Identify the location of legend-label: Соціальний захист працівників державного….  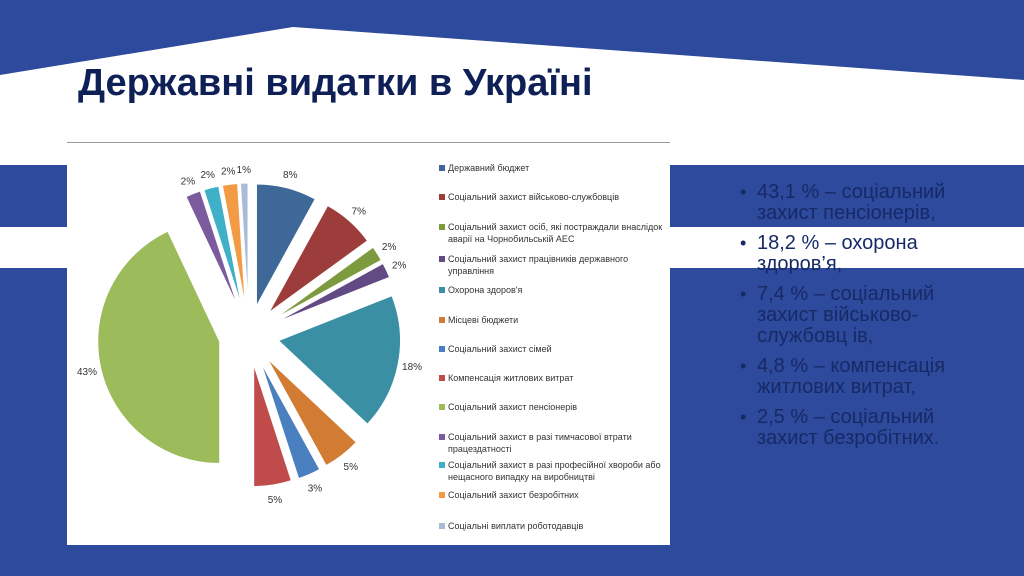
(538, 265).